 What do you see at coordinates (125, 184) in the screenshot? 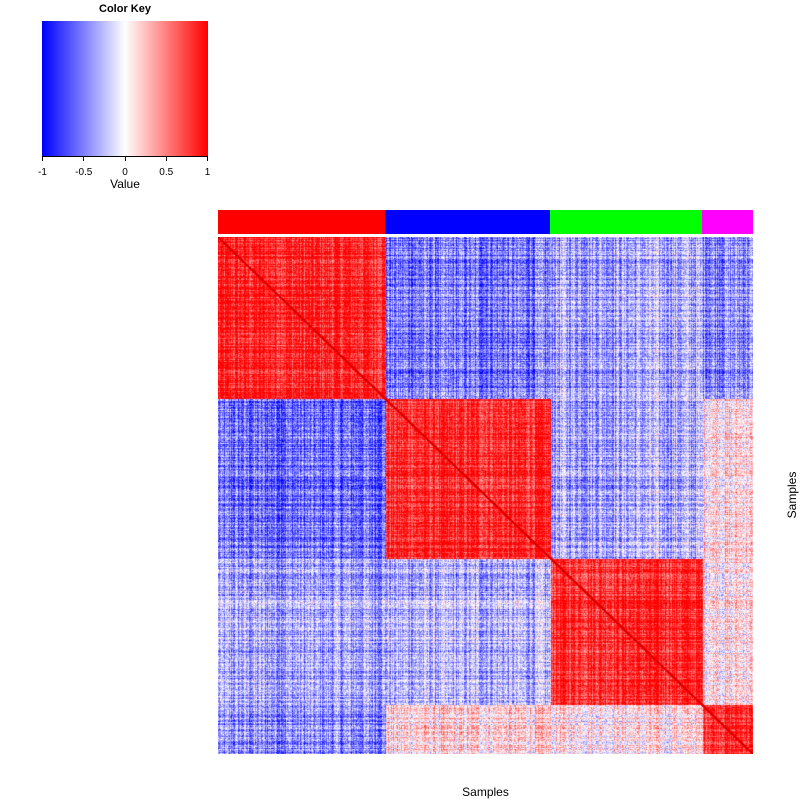
I see `color-key-xlabel: Value` at bounding box center [125, 184].